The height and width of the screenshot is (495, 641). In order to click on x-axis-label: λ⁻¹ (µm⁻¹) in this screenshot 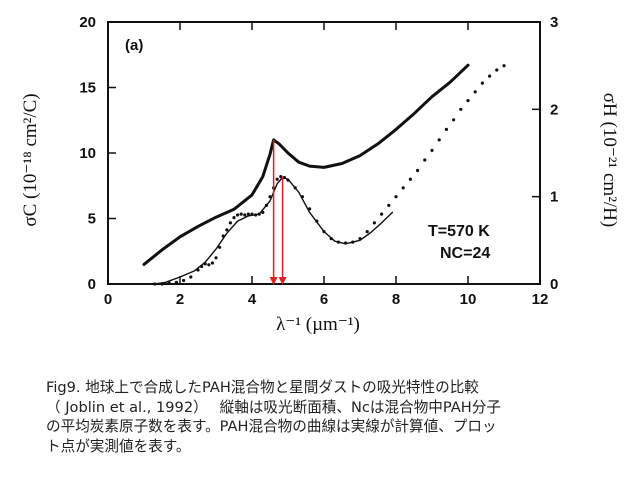, I will do `click(318, 324)`.